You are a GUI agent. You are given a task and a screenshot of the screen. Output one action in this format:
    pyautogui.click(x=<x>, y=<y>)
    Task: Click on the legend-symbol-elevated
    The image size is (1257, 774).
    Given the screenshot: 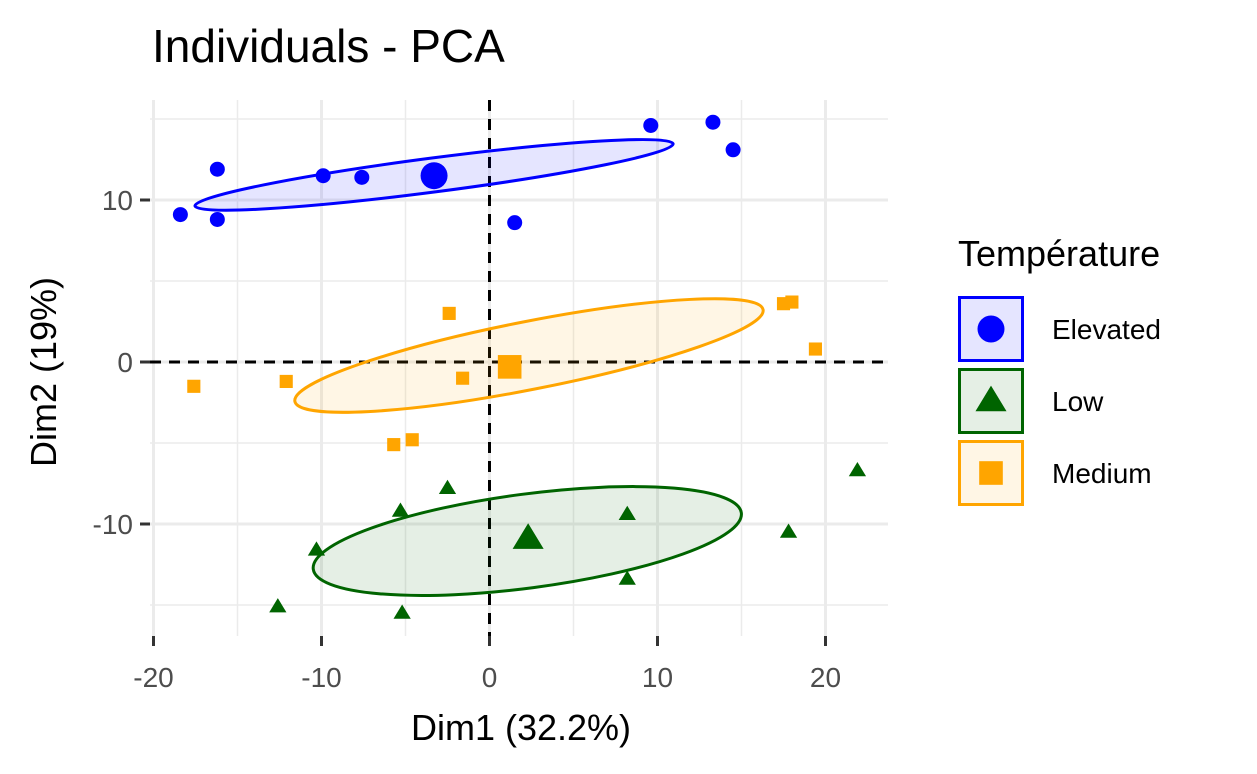 What is the action you would take?
    pyautogui.click(x=991, y=329)
    